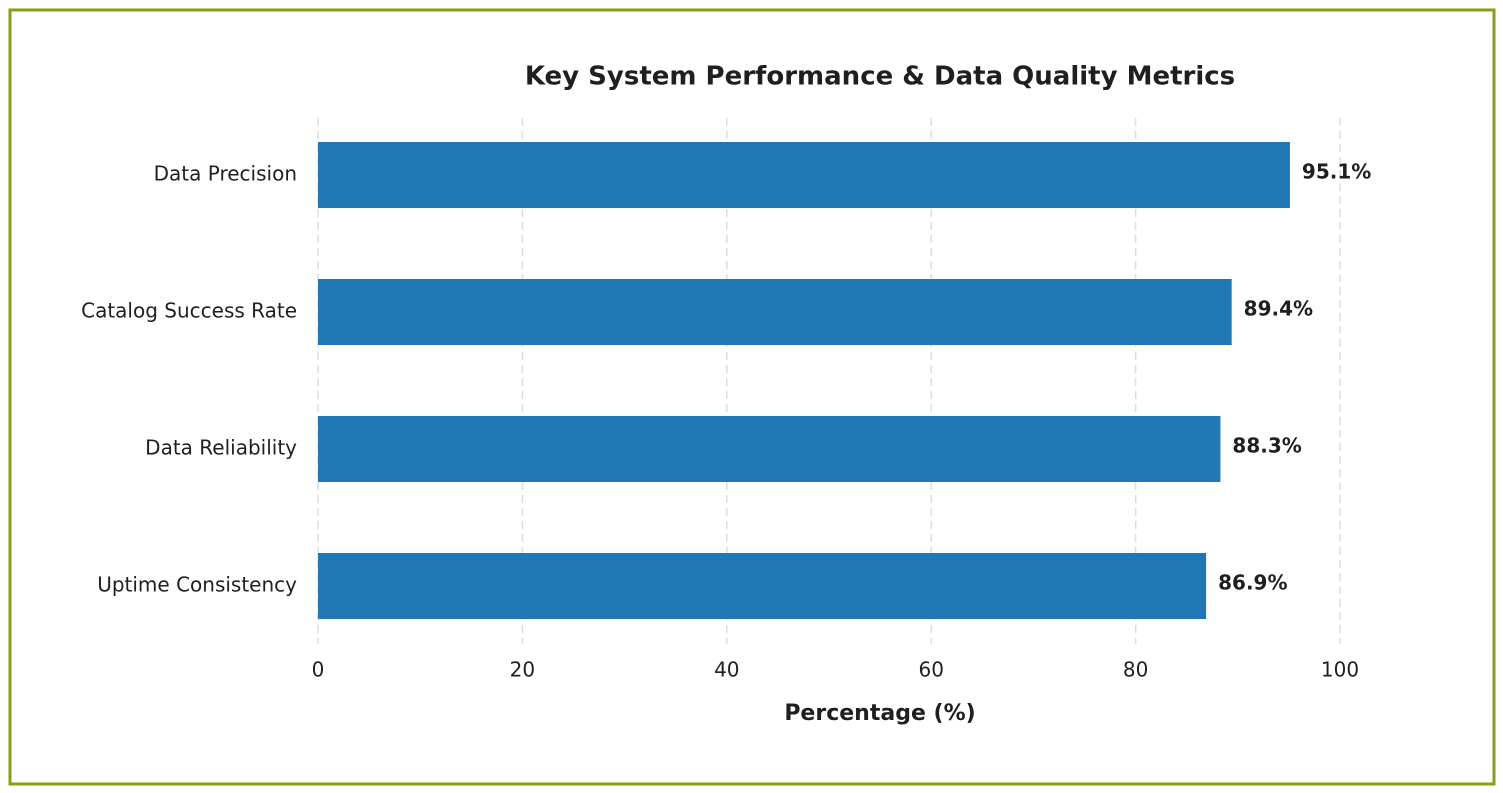  I want to click on value-label: 86.9%, so click(1252, 583).